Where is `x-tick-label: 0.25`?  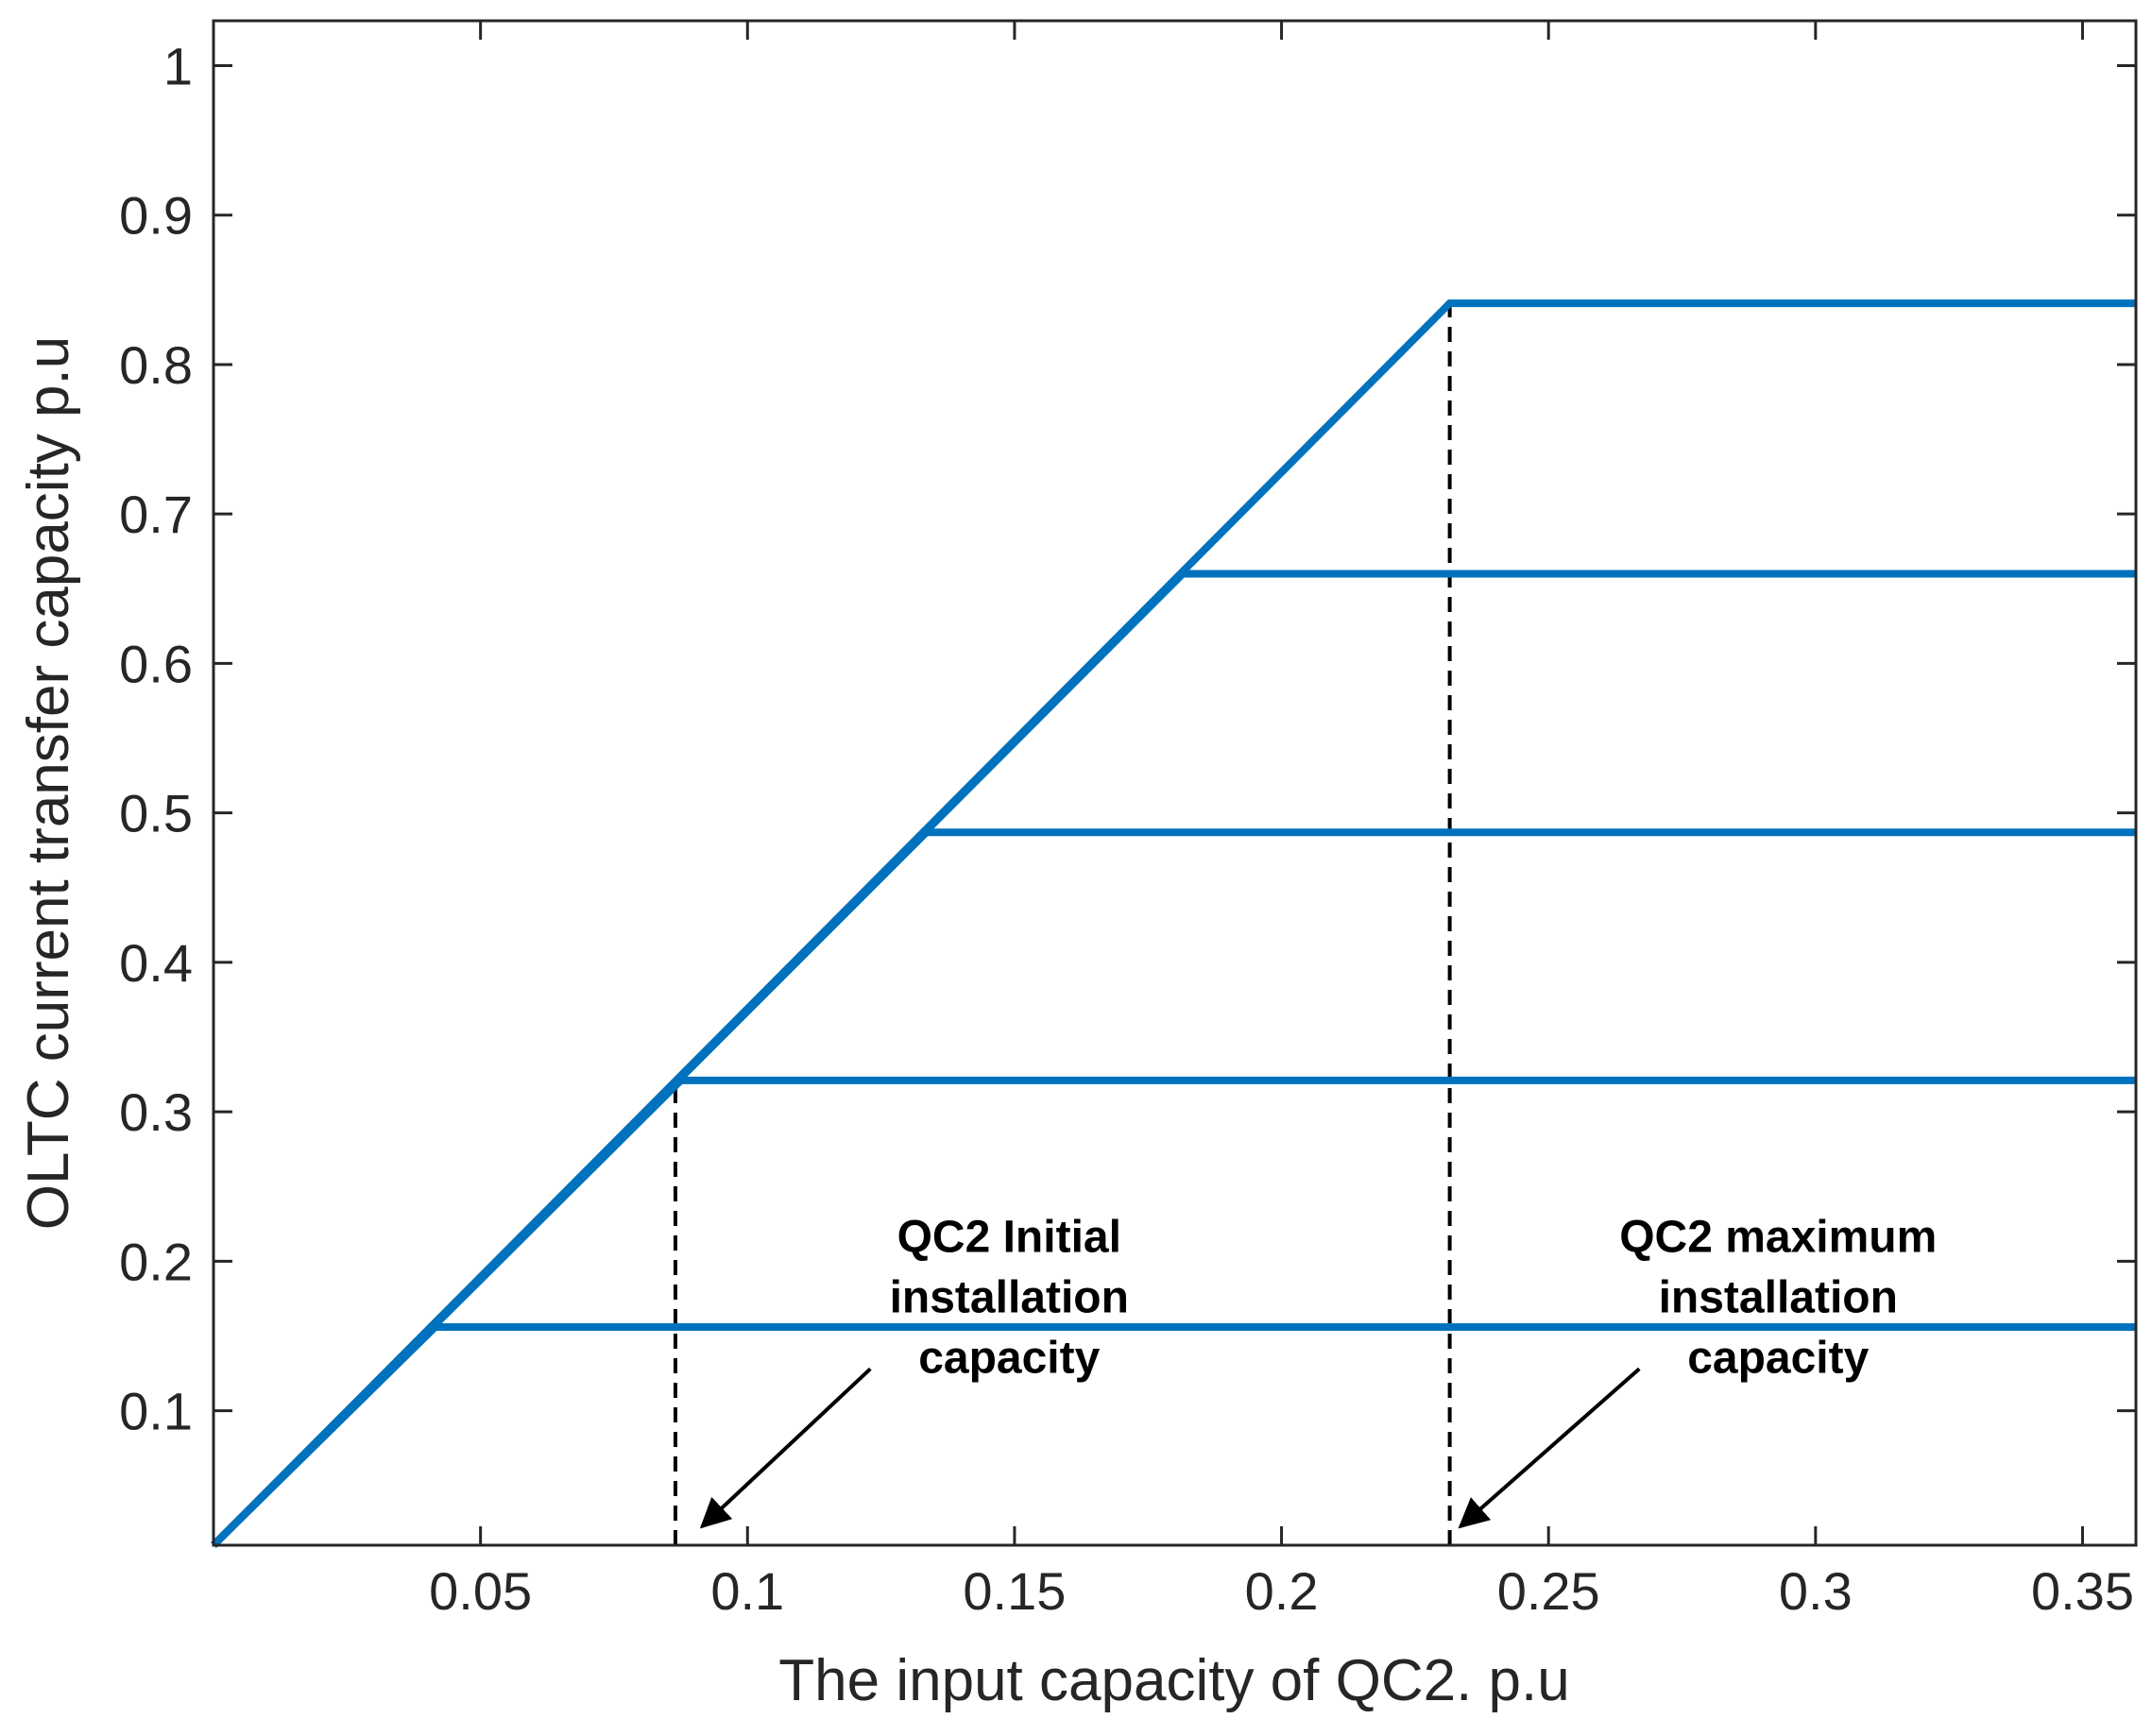
x-tick-label: 0.25 is located at coordinates (1548, 1591).